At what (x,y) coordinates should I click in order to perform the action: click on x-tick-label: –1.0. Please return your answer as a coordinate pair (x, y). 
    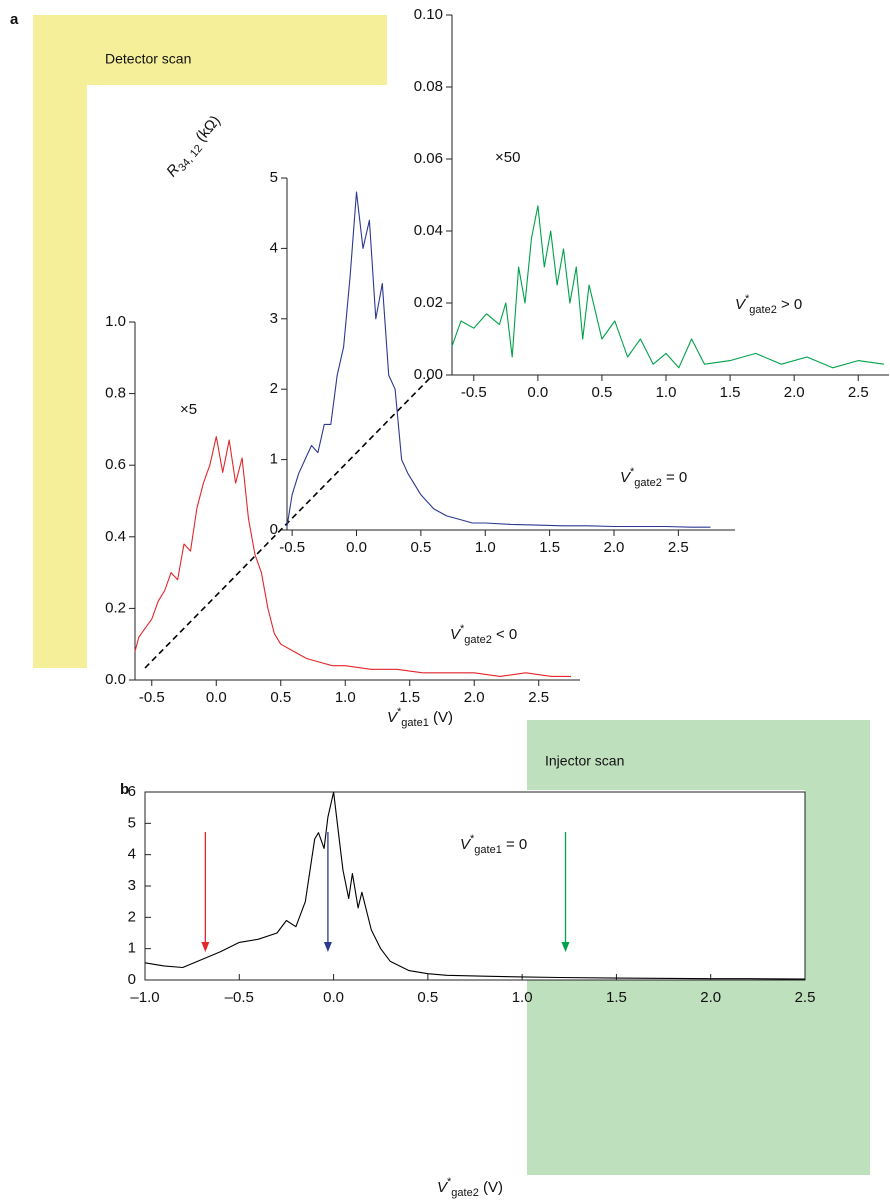
    Looking at the image, I should click on (144, 997).